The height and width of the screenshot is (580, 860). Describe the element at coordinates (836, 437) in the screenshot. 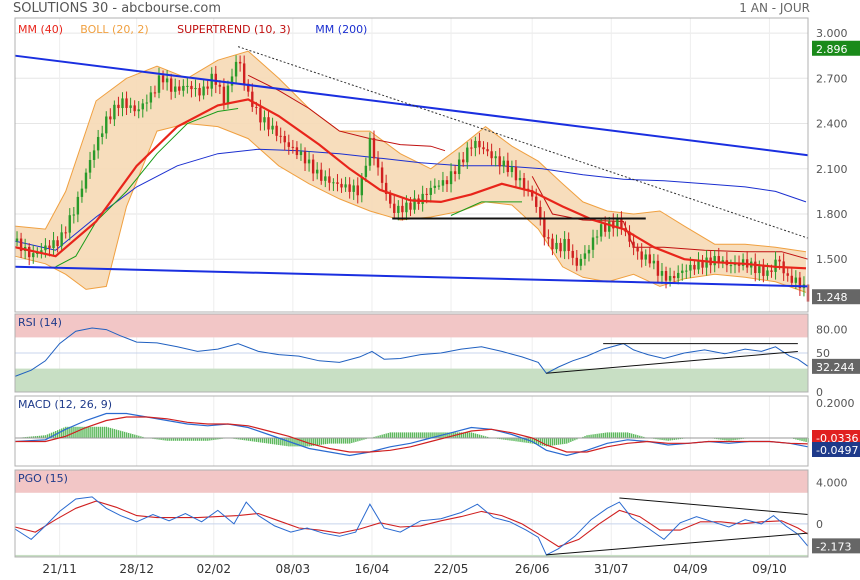

I see `macd-badge: -0.0336` at that location.